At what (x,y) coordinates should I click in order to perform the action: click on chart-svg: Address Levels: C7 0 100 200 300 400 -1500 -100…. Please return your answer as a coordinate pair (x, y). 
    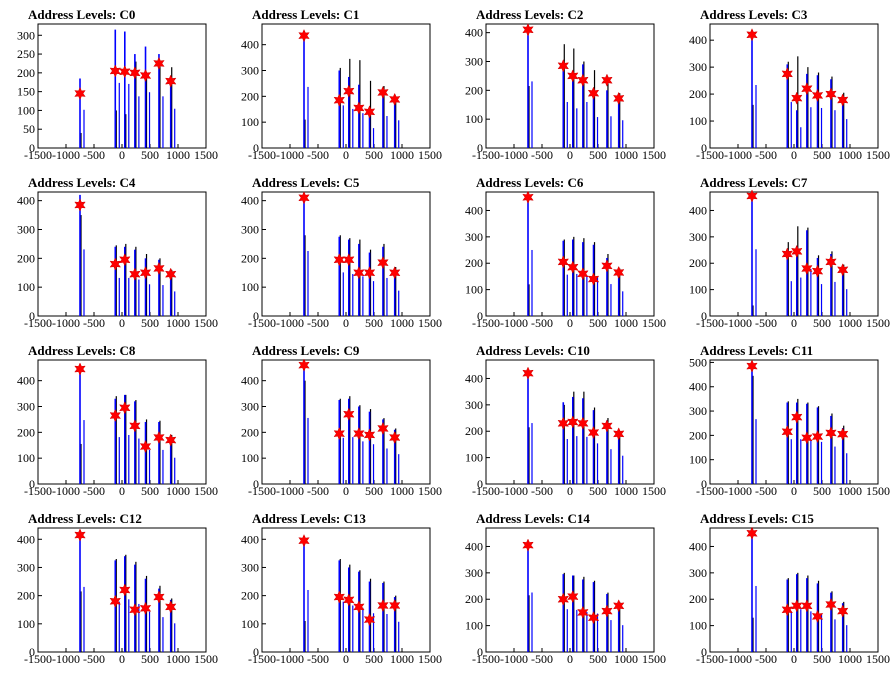
    Looking at the image, I should click on (789, 252).